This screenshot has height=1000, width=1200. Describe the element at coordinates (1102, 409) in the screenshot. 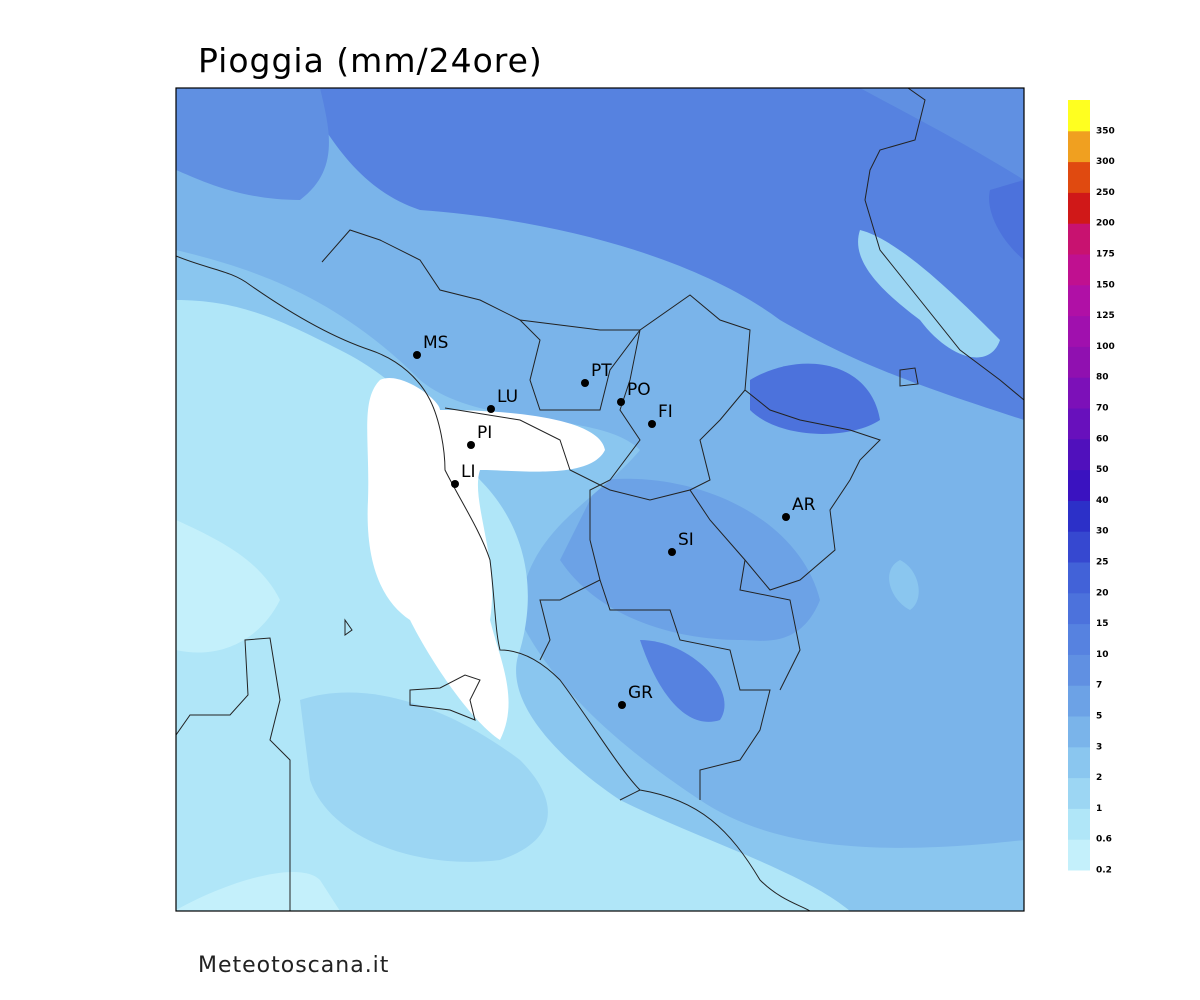

I see `legend-label: 70` at that location.